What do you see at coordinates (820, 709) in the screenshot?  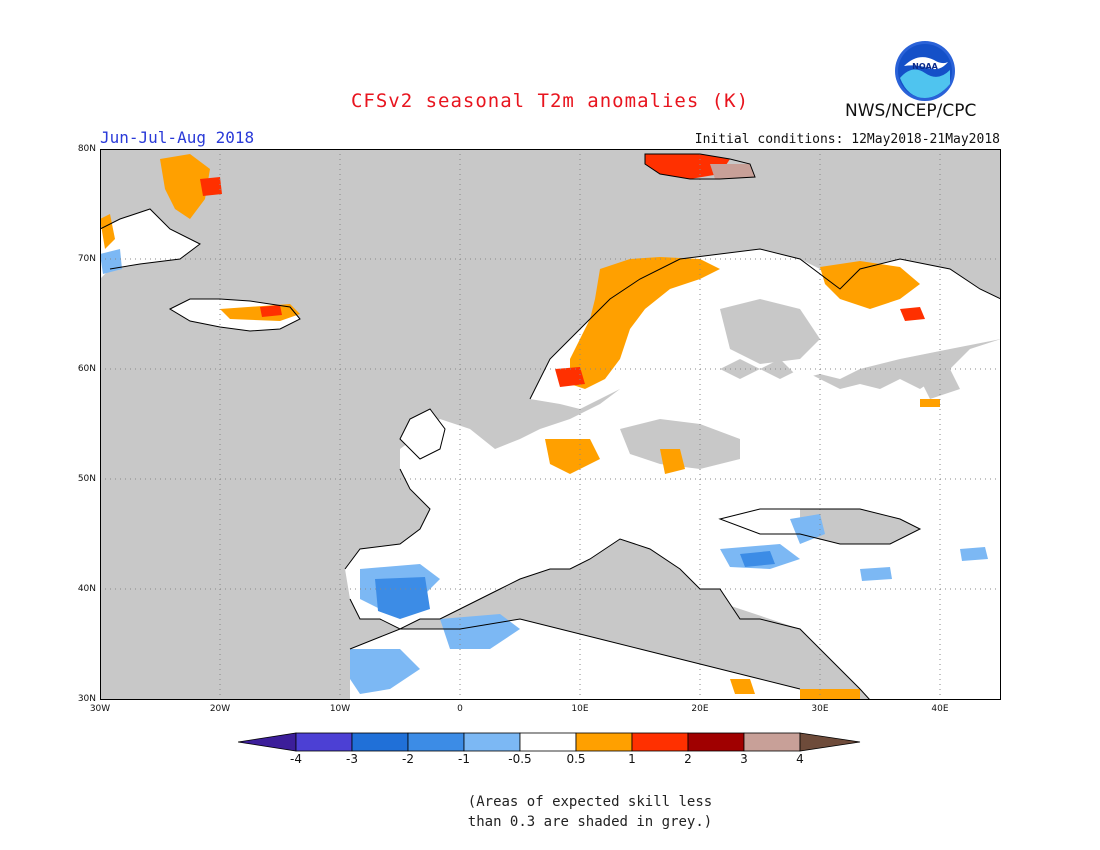 I see `lon-label: 30E` at bounding box center [820, 709].